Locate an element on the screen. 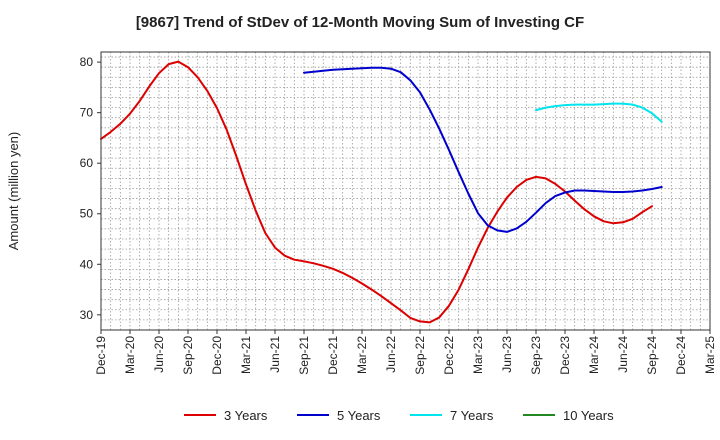 Image resolution: width=720 pixels, height=440 pixels. y-tick-label: 70 is located at coordinates (87, 113).